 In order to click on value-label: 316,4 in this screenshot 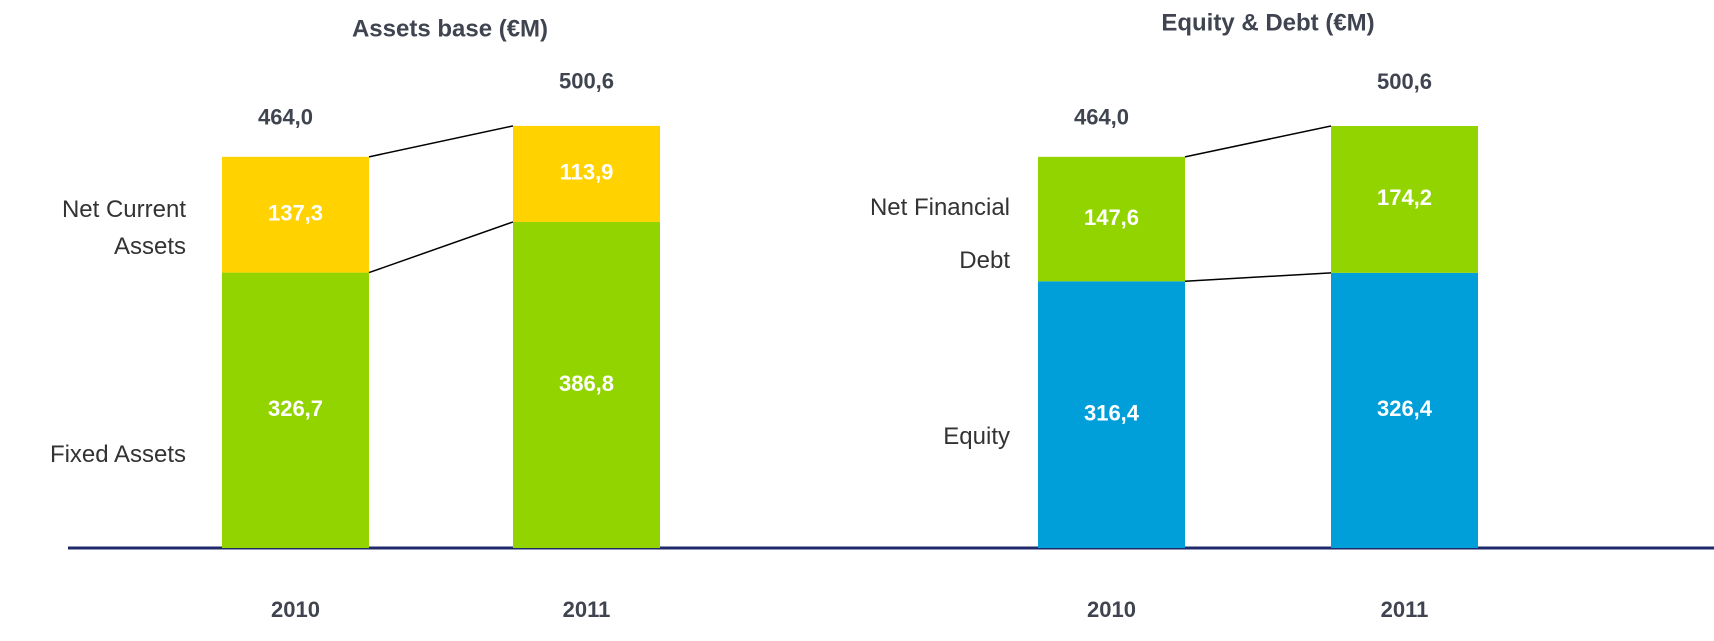, I will do `click(1112, 412)`.